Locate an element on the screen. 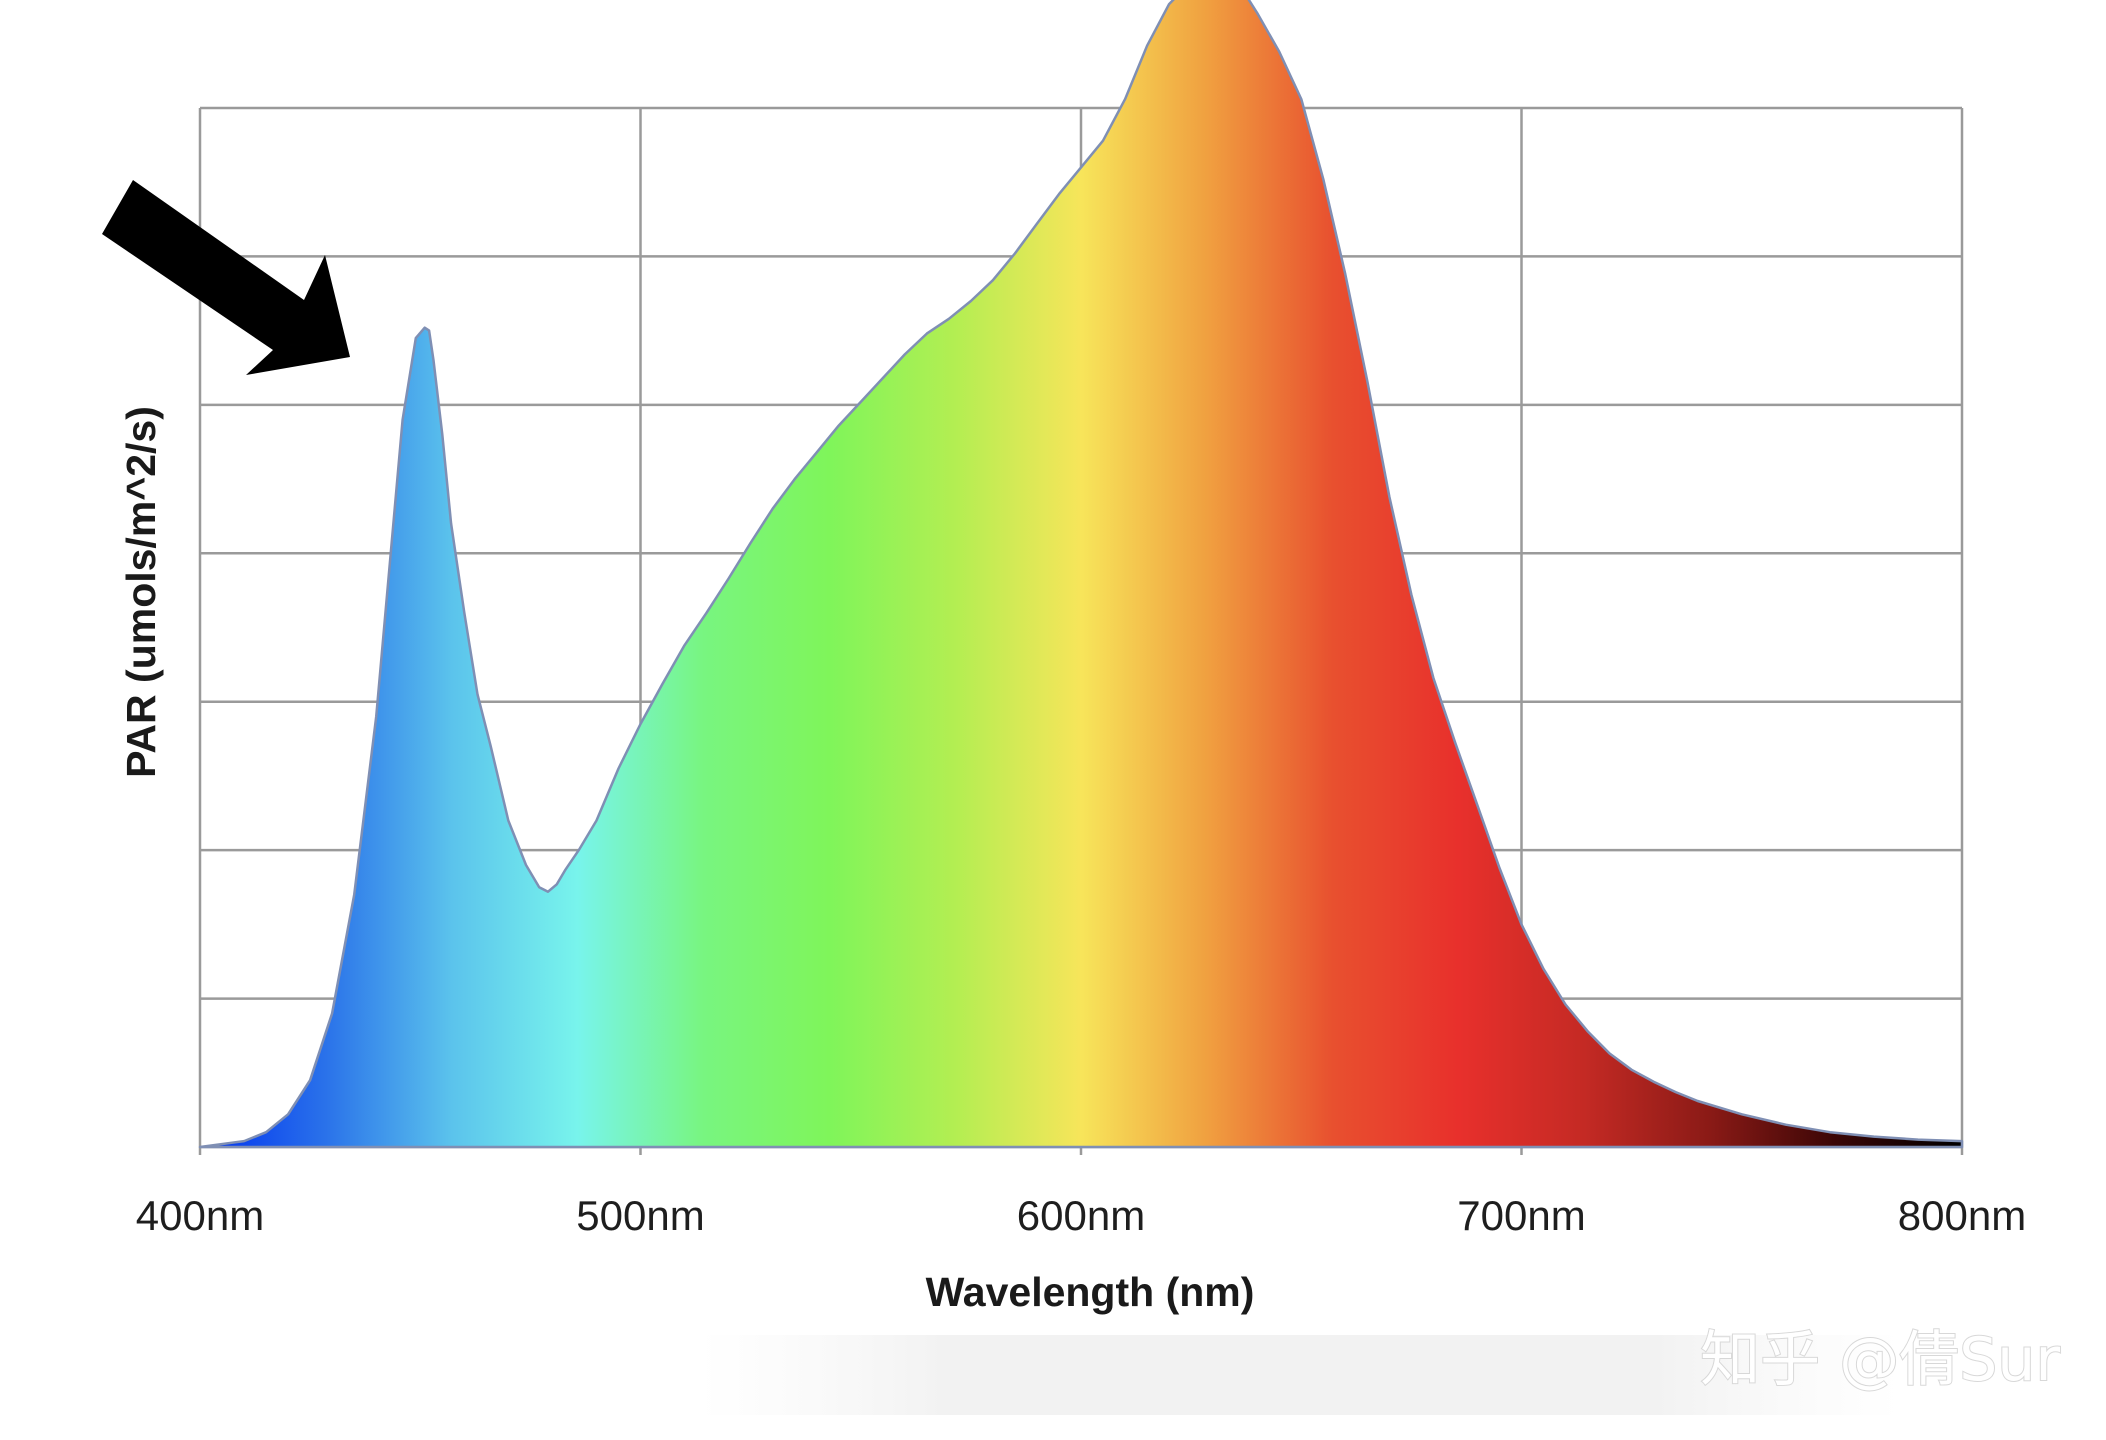  x-tick-labels: 400nm 500nm 600nm 700nm 800nm is located at coordinates (1081, 1215).